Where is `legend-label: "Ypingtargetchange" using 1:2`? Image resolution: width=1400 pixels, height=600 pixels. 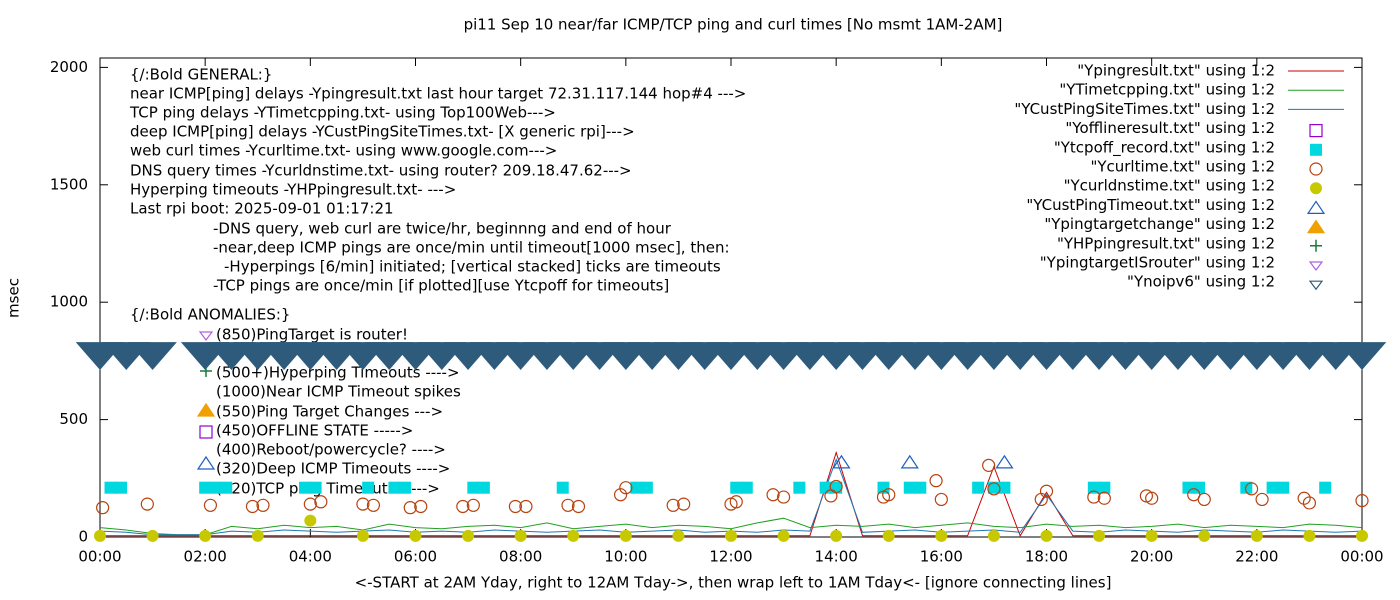 legend-label: "Ypingtargetchange" using 1:2 is located at coordinates (1159, 224).